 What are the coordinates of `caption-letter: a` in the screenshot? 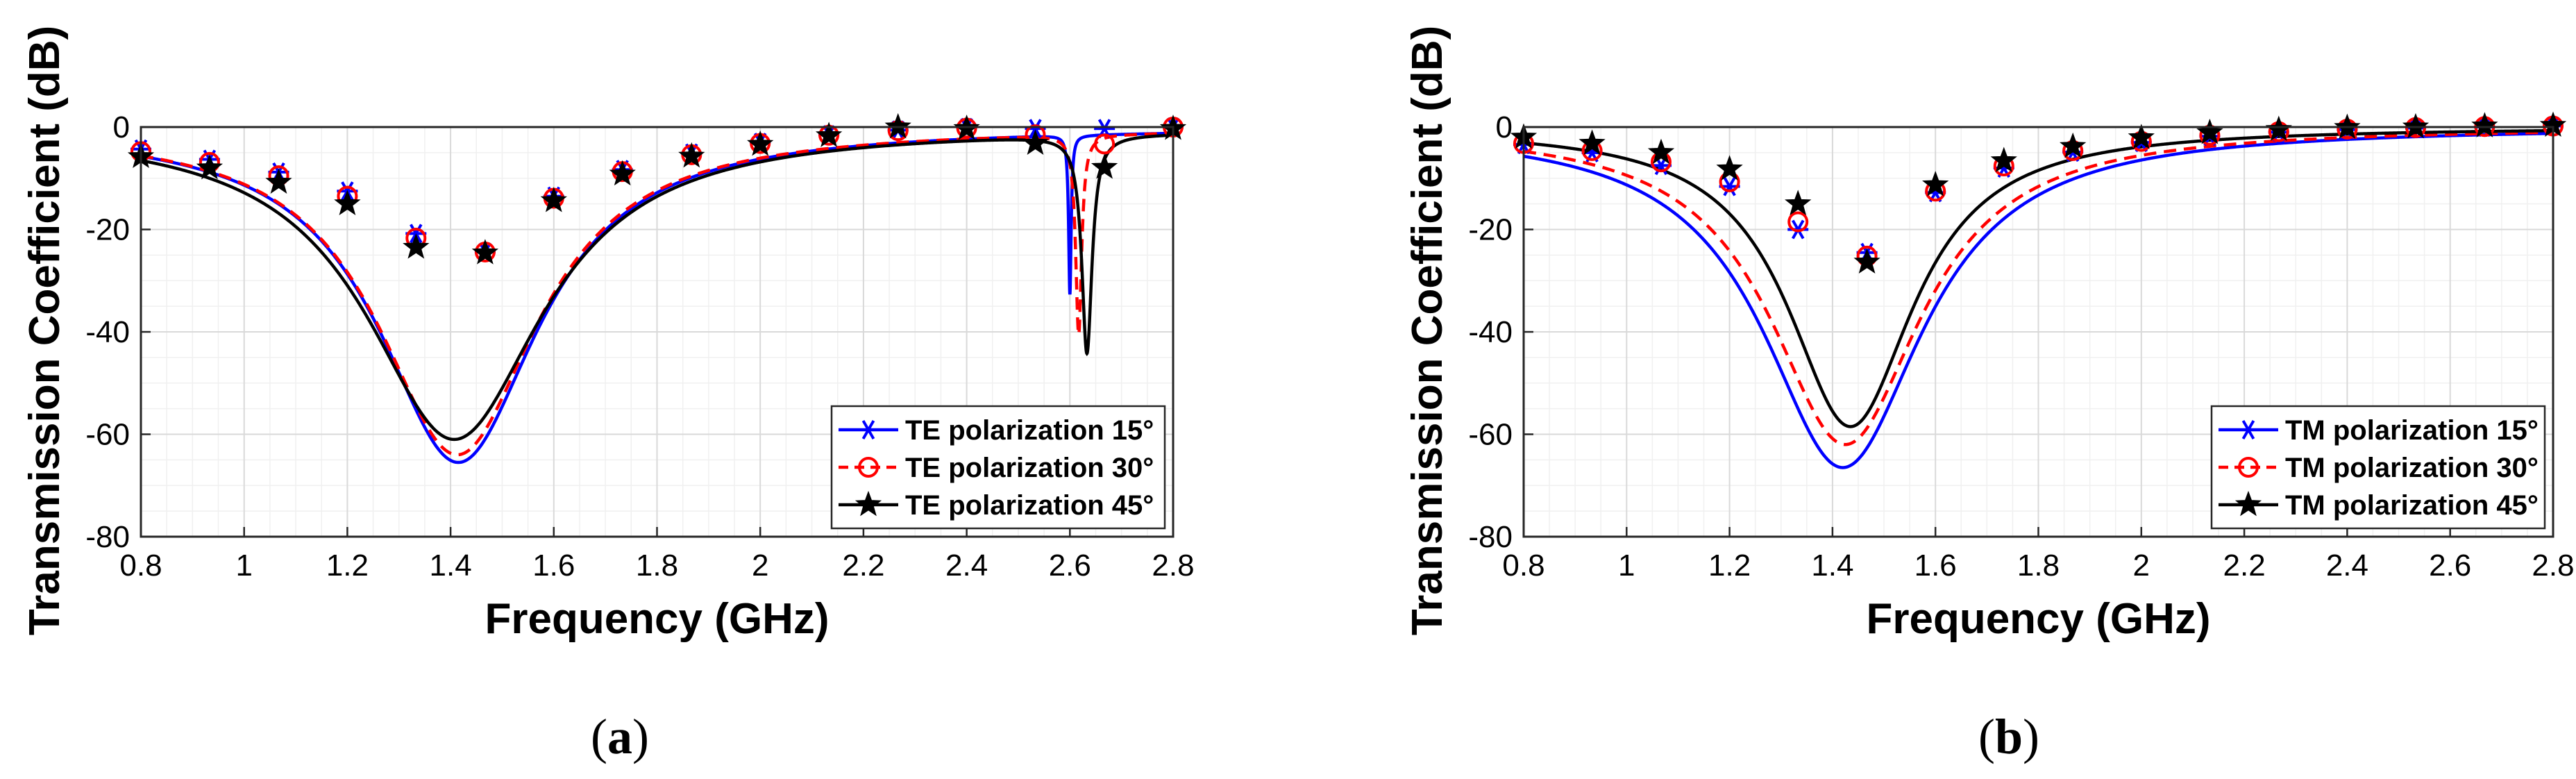 It's located at (619, 736).